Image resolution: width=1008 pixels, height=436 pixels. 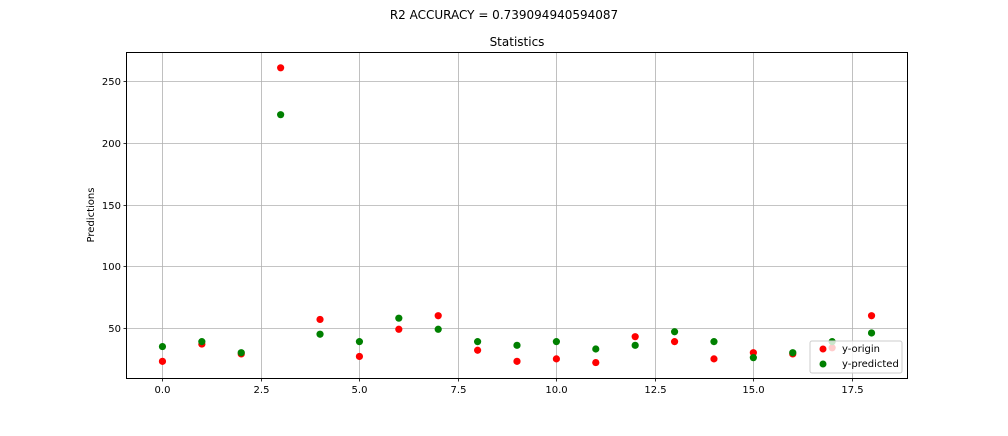 I want to click on x-tick-label: 17.5, so click(x=852, y=390).